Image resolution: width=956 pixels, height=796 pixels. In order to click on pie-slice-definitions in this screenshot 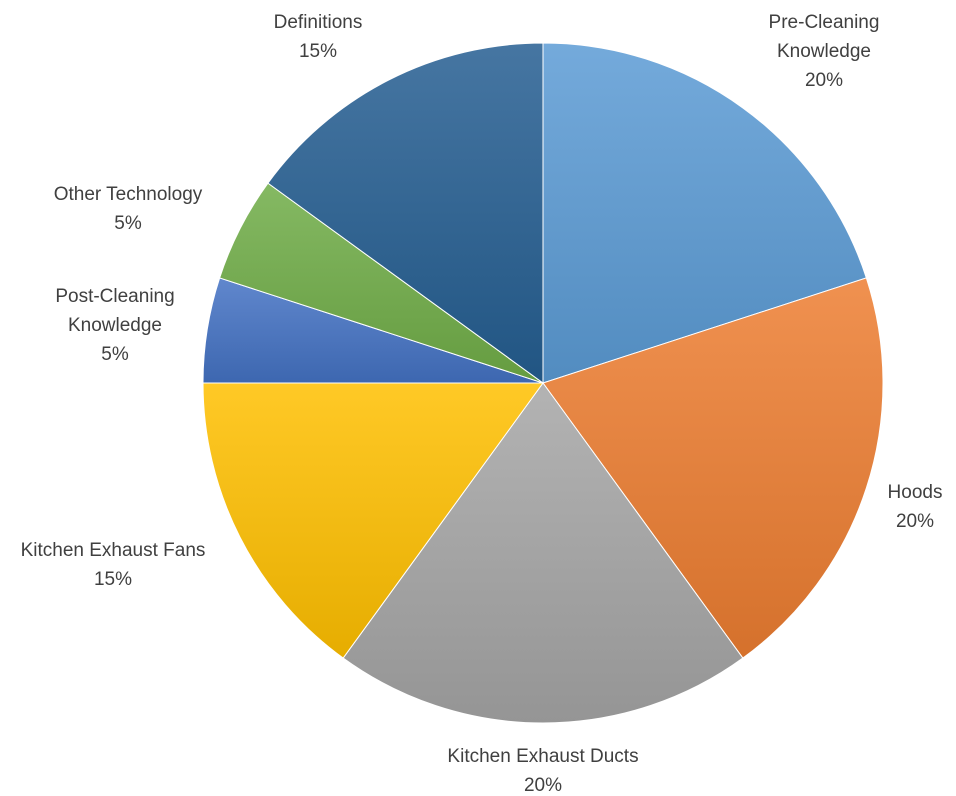, I will do `click(405, 213)`.